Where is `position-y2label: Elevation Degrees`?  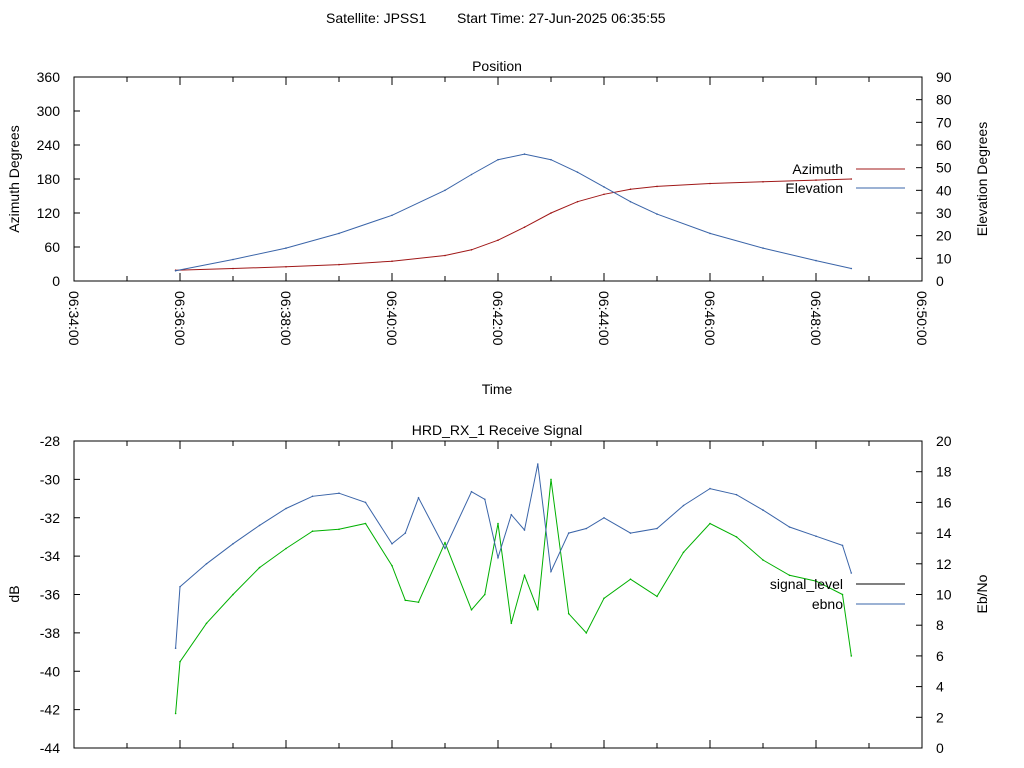
position-y2label: Elevation Degrees is located at coordinates (982, 179).